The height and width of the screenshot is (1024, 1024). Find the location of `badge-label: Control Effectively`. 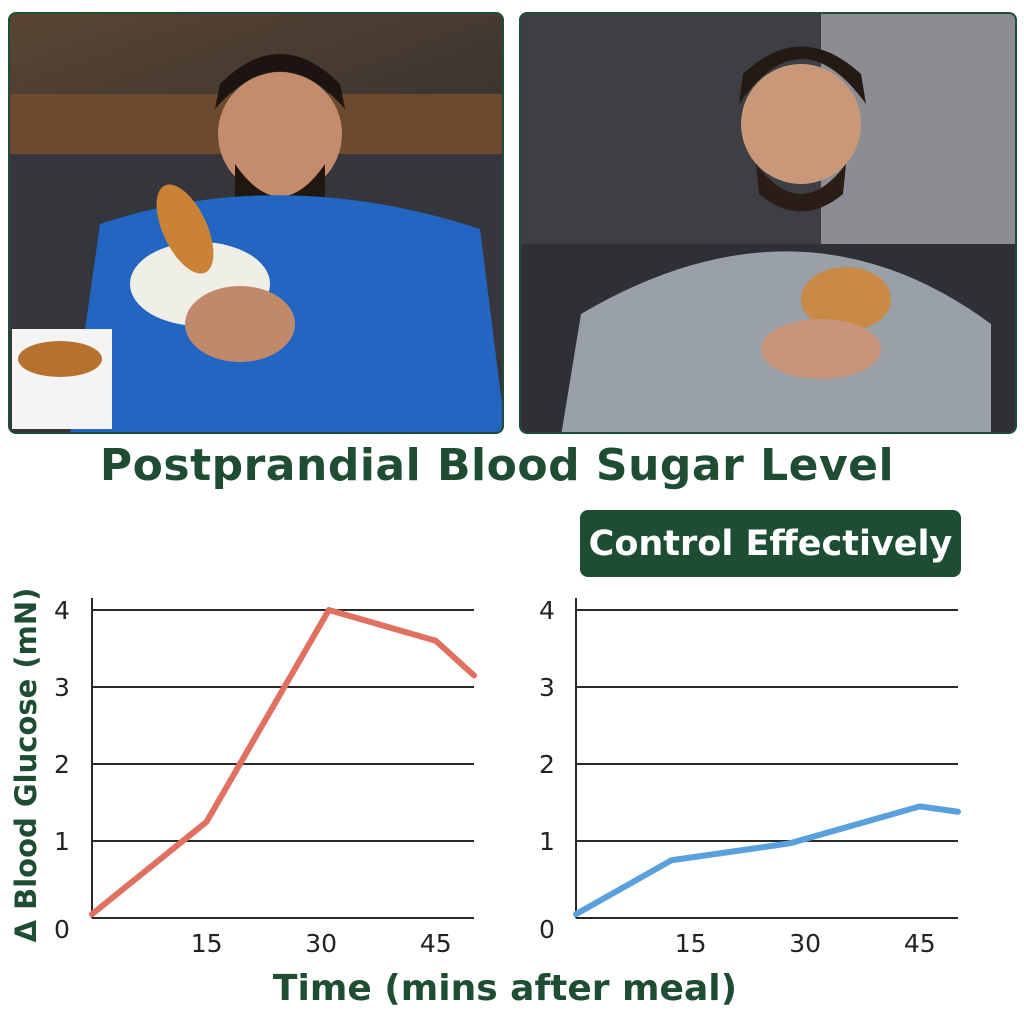

badge-label: Control Effectively is located at coordinates (770, 543).